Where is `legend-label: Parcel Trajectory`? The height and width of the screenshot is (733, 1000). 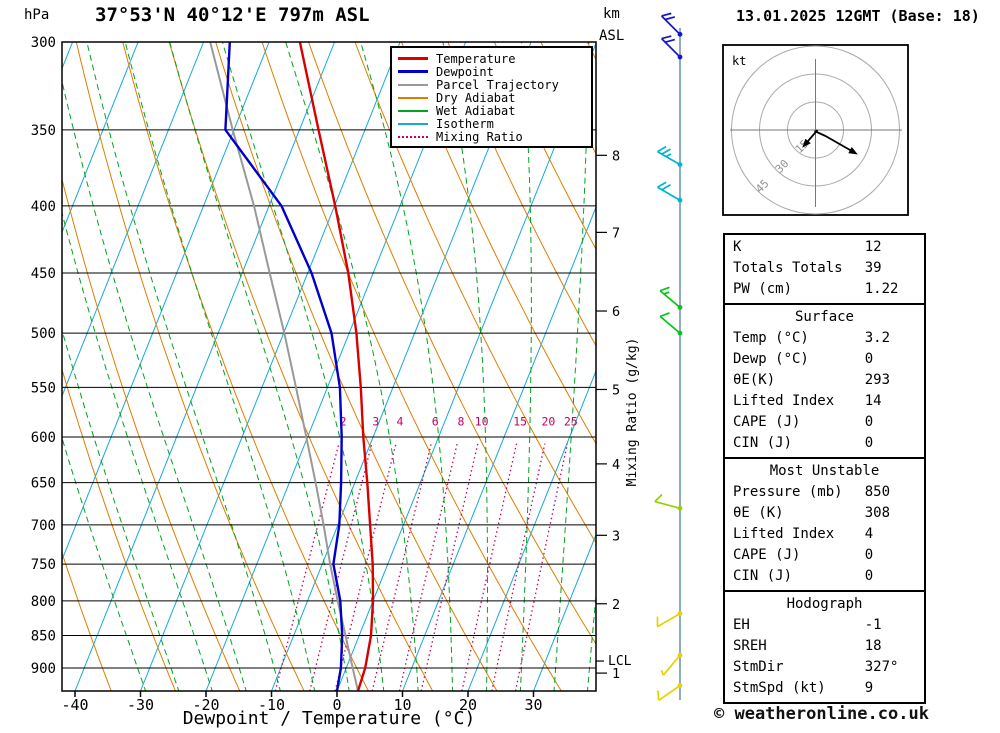 legend-label: Parcel Trajectory is located at coordinates (497, 84).